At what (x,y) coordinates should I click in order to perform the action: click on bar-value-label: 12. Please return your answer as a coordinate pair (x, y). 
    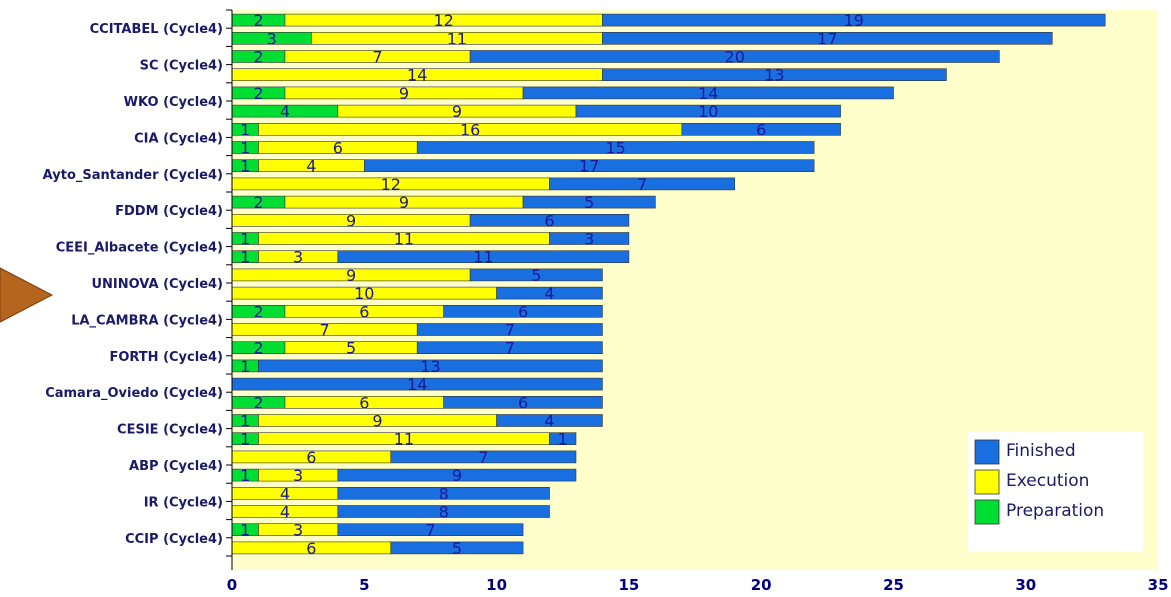
    Looking at the image, I should click on (444, 20).